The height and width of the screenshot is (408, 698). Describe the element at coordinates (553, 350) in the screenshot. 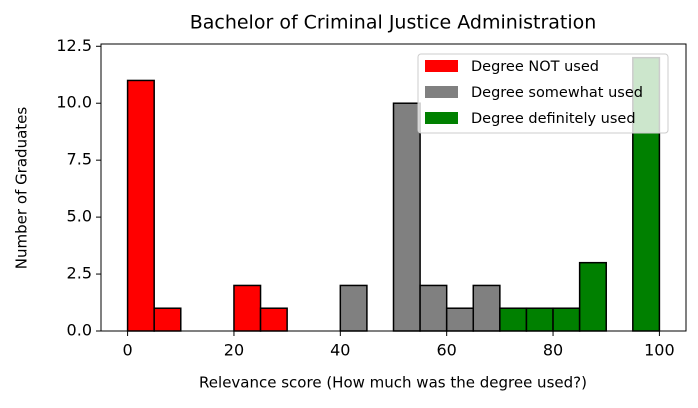

I see `x-tick-label: 80` at that location.